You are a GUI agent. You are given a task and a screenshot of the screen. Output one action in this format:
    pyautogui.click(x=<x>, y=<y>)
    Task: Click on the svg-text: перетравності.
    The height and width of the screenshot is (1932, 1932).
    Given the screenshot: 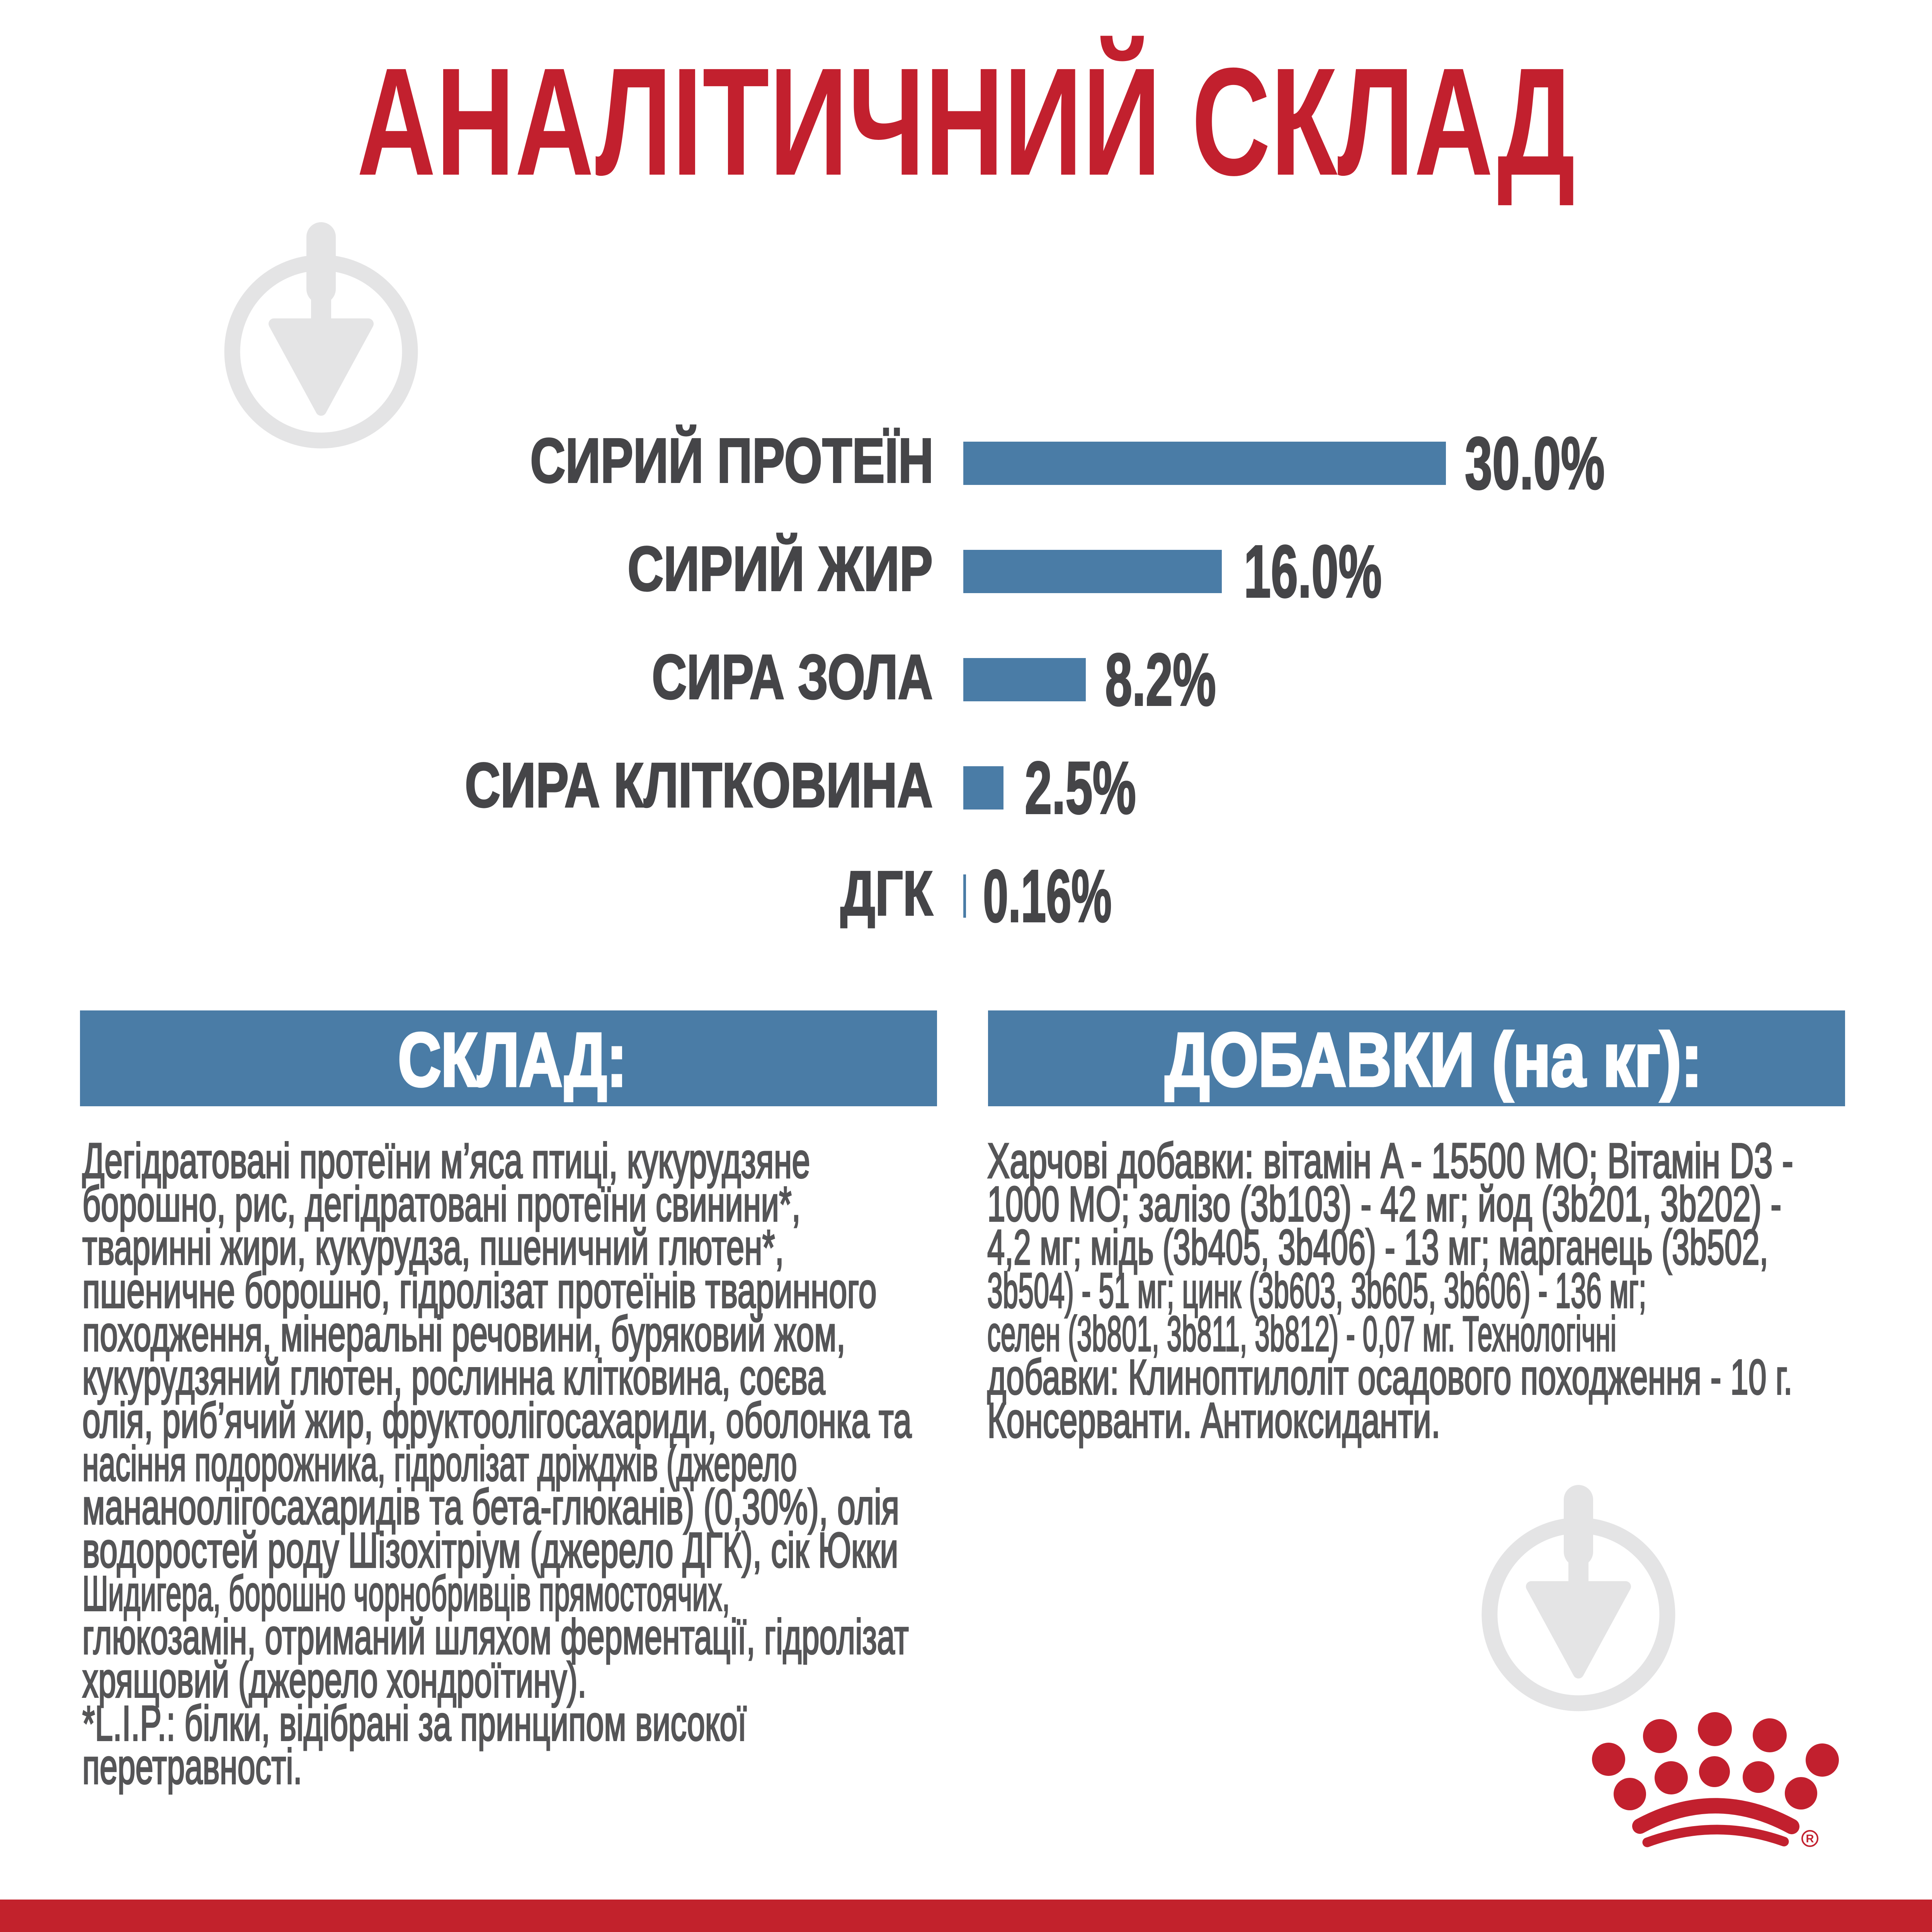 What is the action you would take?
    pyautogui.click(x=192, y=1768)
    